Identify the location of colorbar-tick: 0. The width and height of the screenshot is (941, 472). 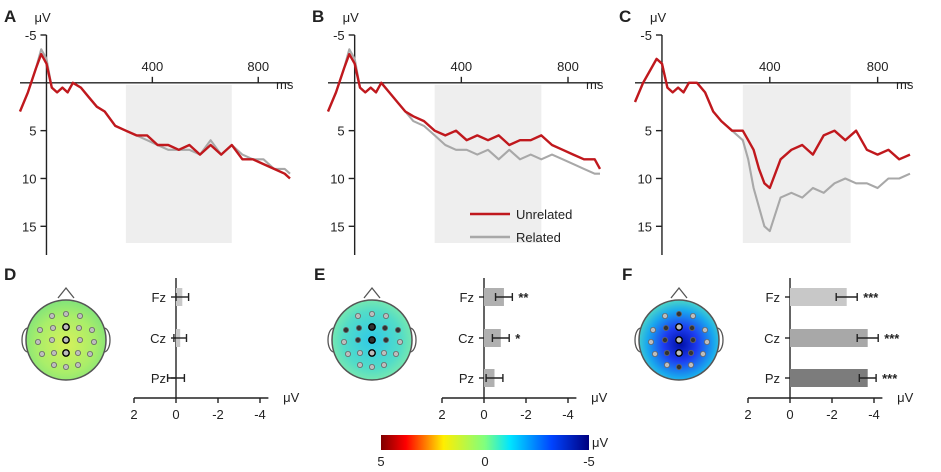
(484, 461).